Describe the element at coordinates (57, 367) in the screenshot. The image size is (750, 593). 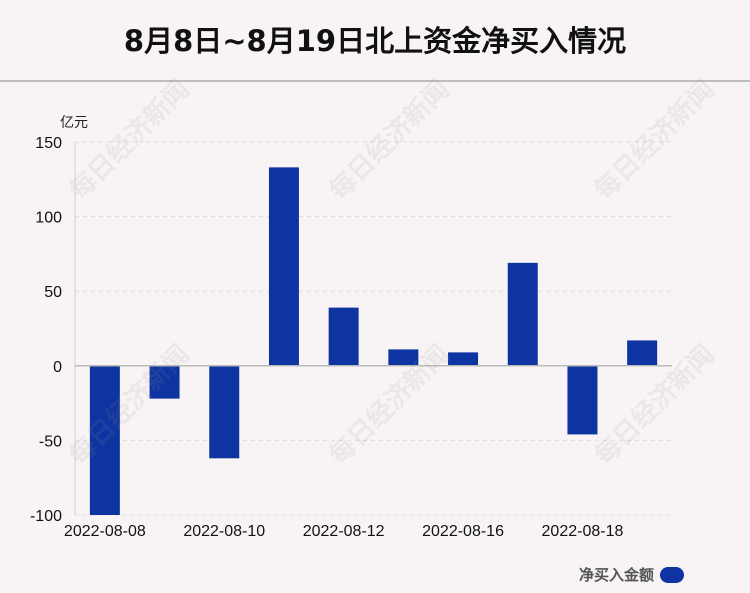
I see `y-tick-label: 0` at that location.